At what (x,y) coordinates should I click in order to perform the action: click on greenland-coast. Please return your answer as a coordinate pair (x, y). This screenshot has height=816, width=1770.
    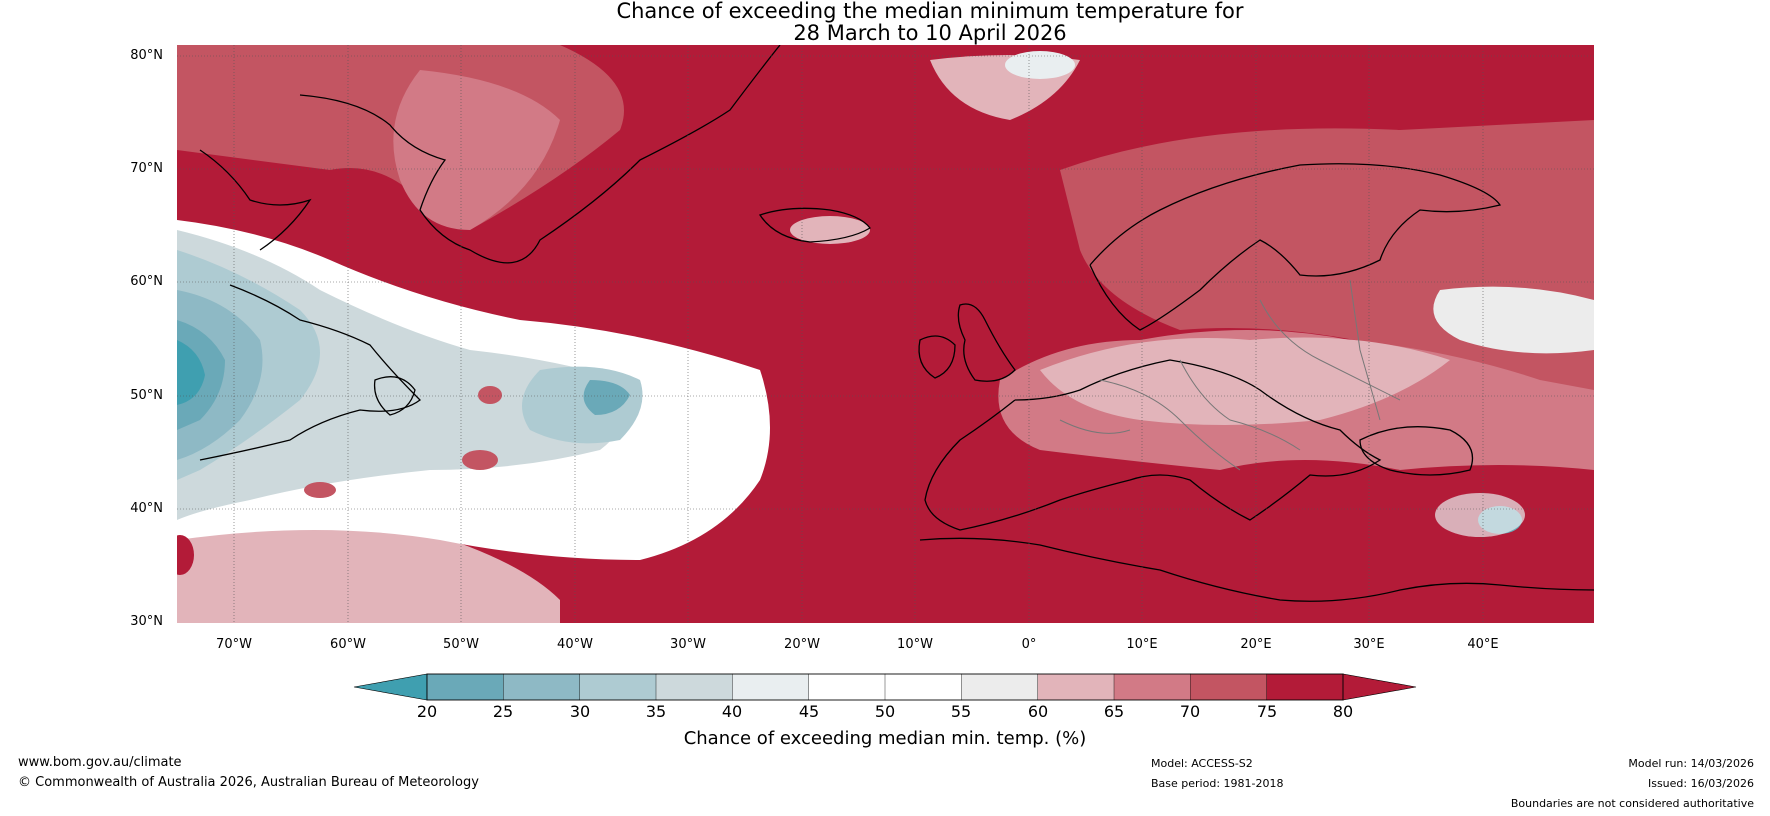
    Looking at the image, I should click on (540, 154).